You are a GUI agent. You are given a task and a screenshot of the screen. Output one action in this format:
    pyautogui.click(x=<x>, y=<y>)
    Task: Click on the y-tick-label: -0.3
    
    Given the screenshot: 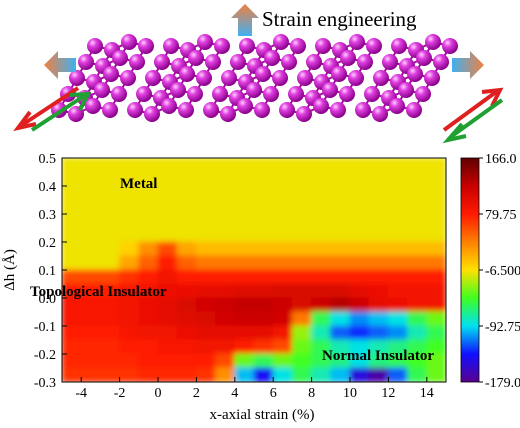 What is the action you would take?
    pyautogui.click(x=45, y=383)
    